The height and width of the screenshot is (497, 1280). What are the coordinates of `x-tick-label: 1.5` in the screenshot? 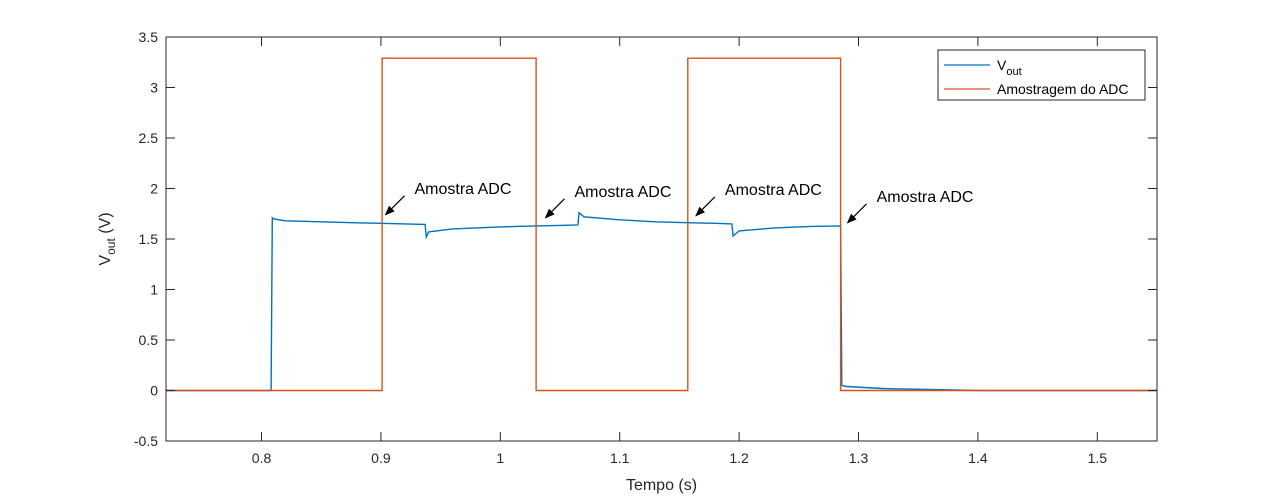 It's located at (1098, 458).